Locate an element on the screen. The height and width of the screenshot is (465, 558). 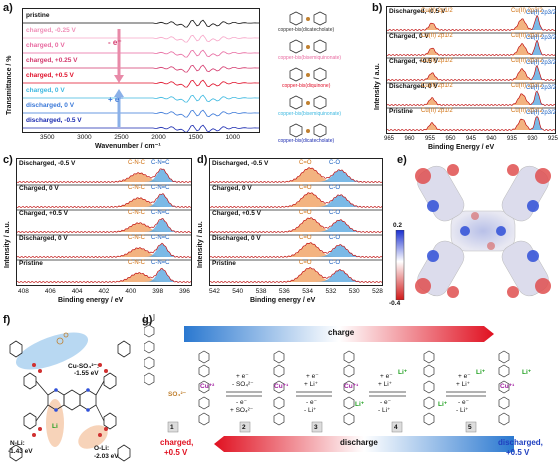
panel-d-label: d) is located at coordinates (202, 160).